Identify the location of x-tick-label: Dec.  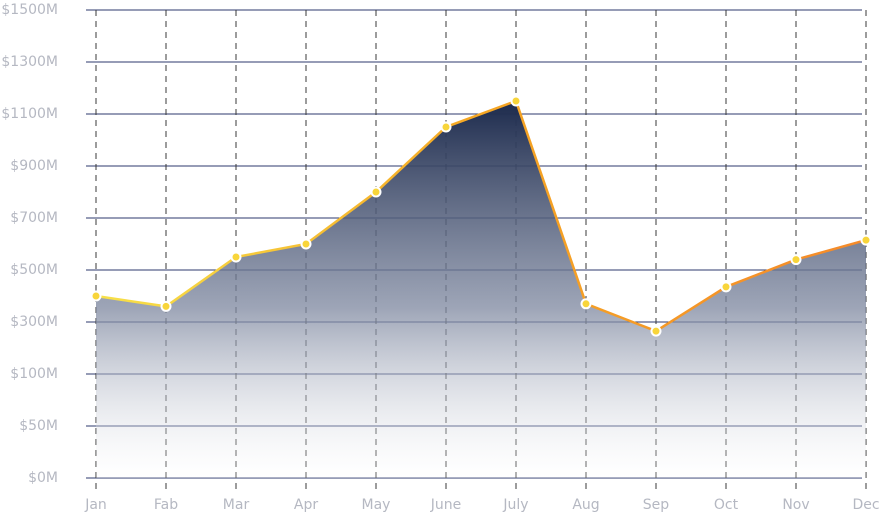
(865, 505).